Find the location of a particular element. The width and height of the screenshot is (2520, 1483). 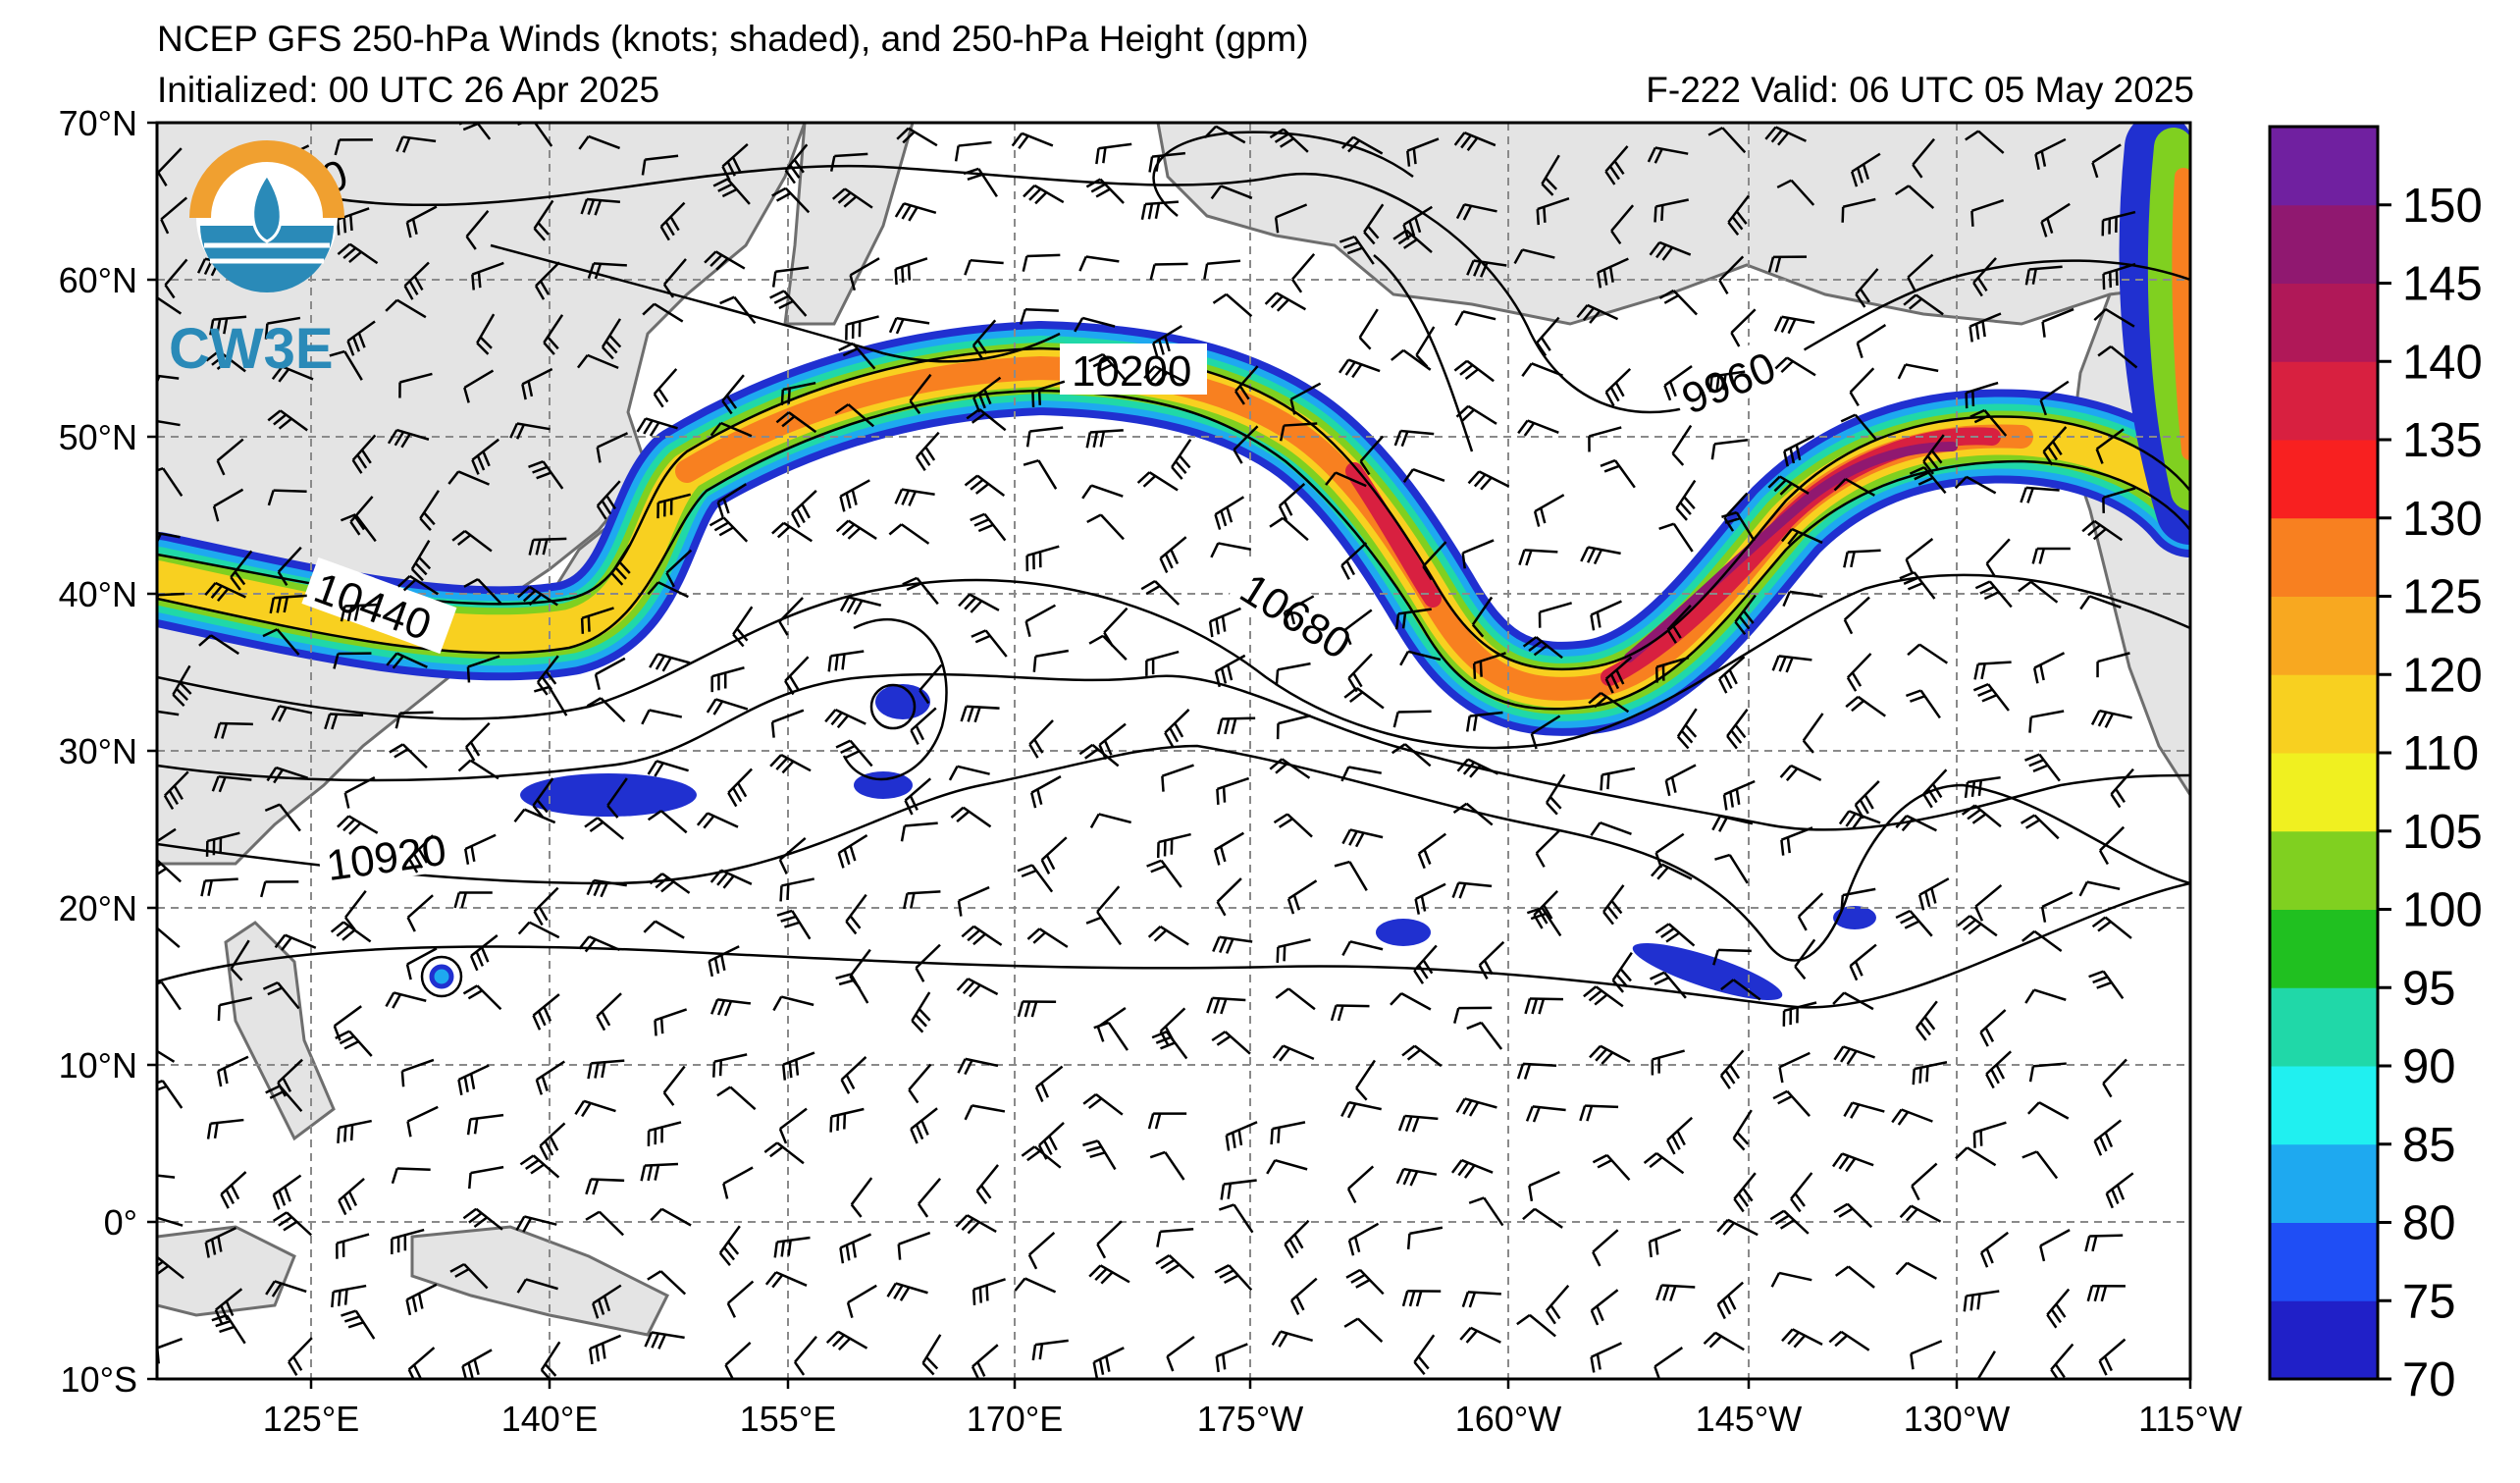

lon-label-155e: 155°E is located at coordinates (788, 1419).